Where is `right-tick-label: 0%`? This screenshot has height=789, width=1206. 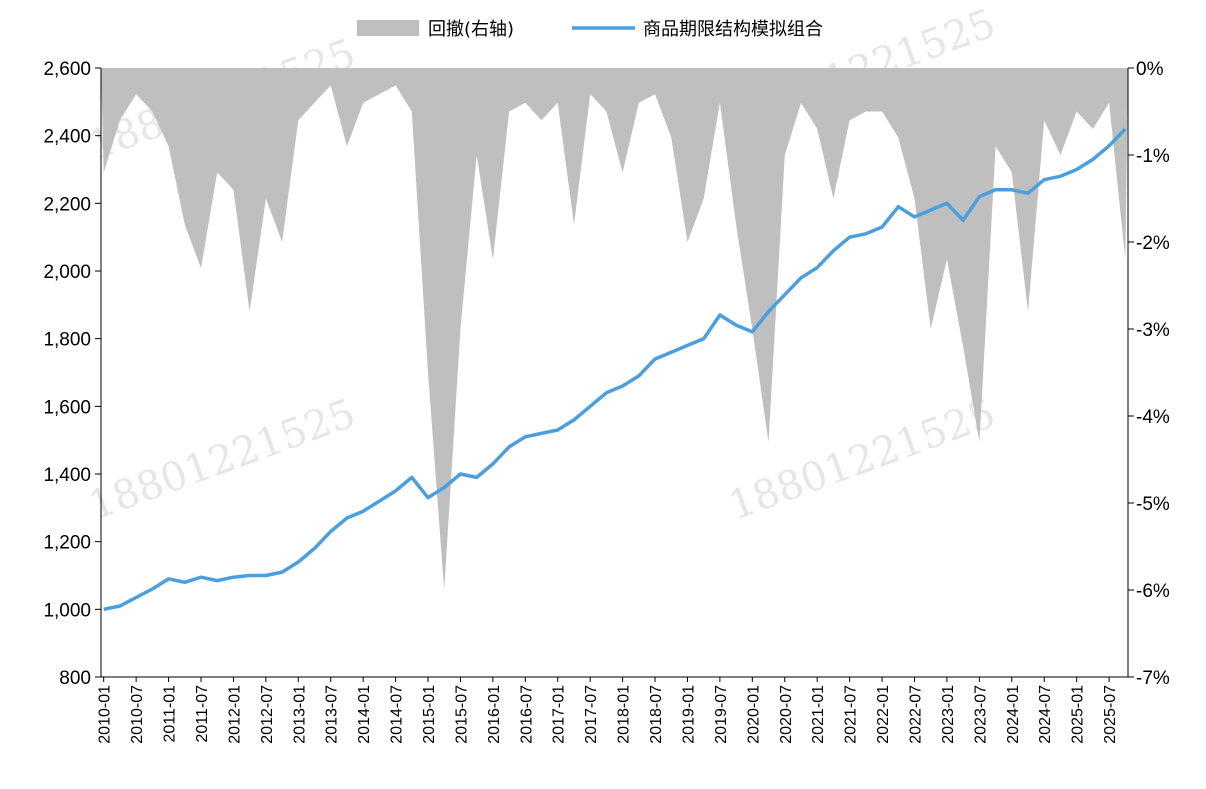
right-tick-label: 0% is located at coordinates (1150, 69).